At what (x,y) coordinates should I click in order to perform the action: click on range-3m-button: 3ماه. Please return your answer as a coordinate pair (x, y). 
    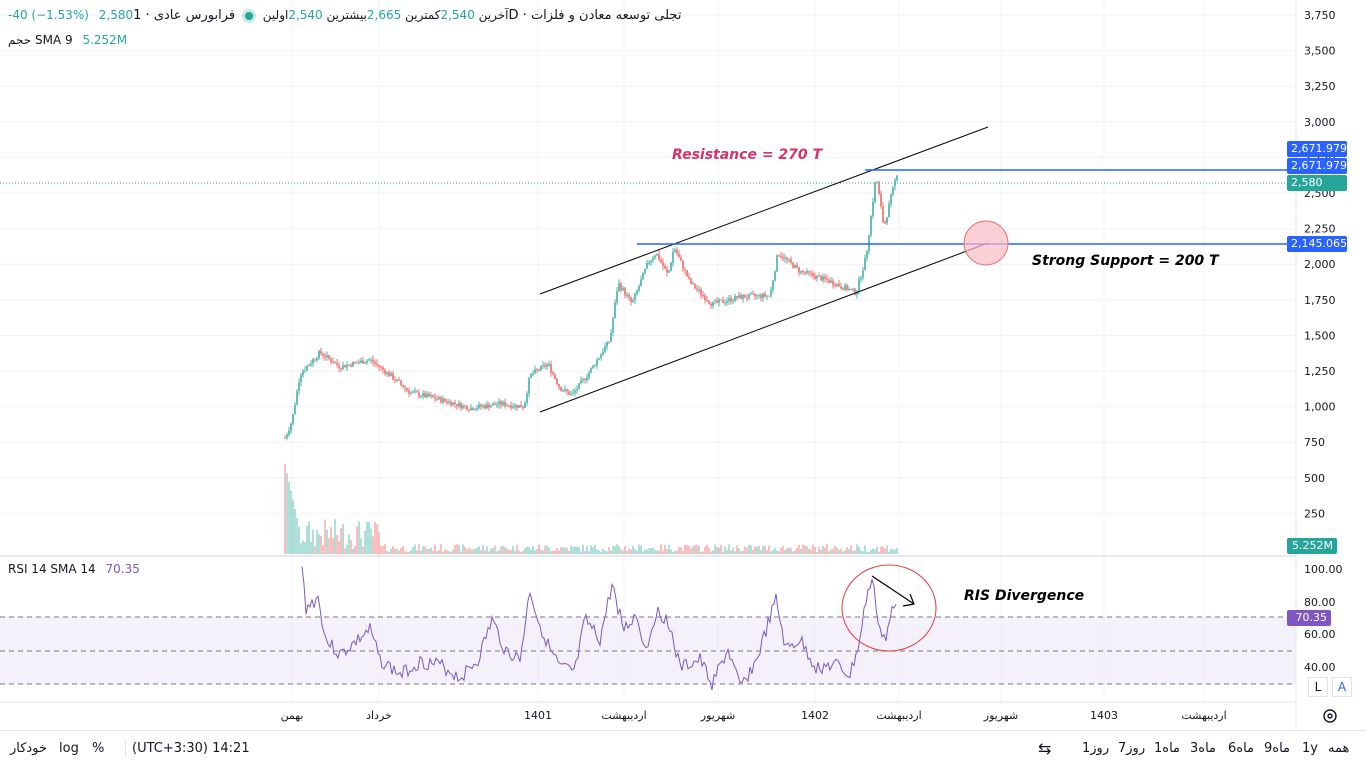
    Looking at the image, I should click on (1203, 748).